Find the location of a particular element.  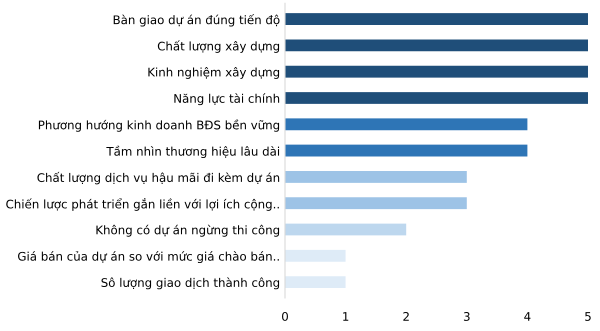

y-tick-label: Chất lượng dịch vụ hậu mãi đi kèm dự án is located at coordinates (158, 178).